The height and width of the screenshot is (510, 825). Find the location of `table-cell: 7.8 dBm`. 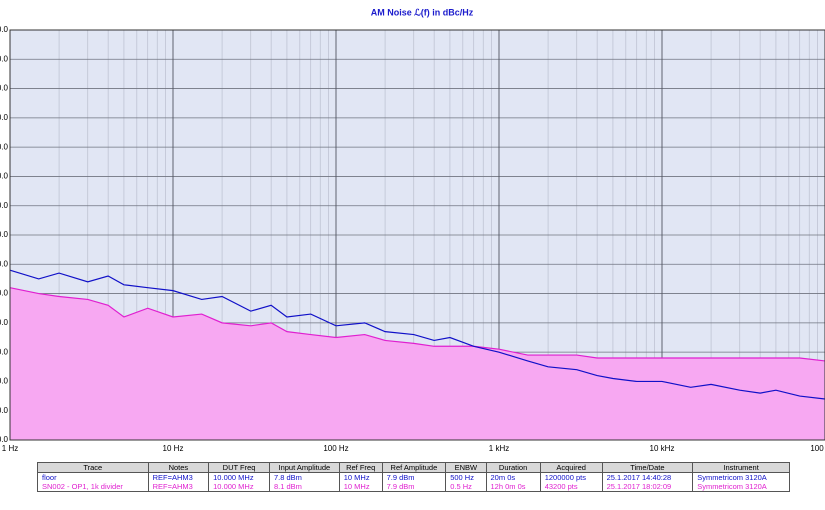

table-cell: 7.8 dBm is located at coordinates (304, 477).